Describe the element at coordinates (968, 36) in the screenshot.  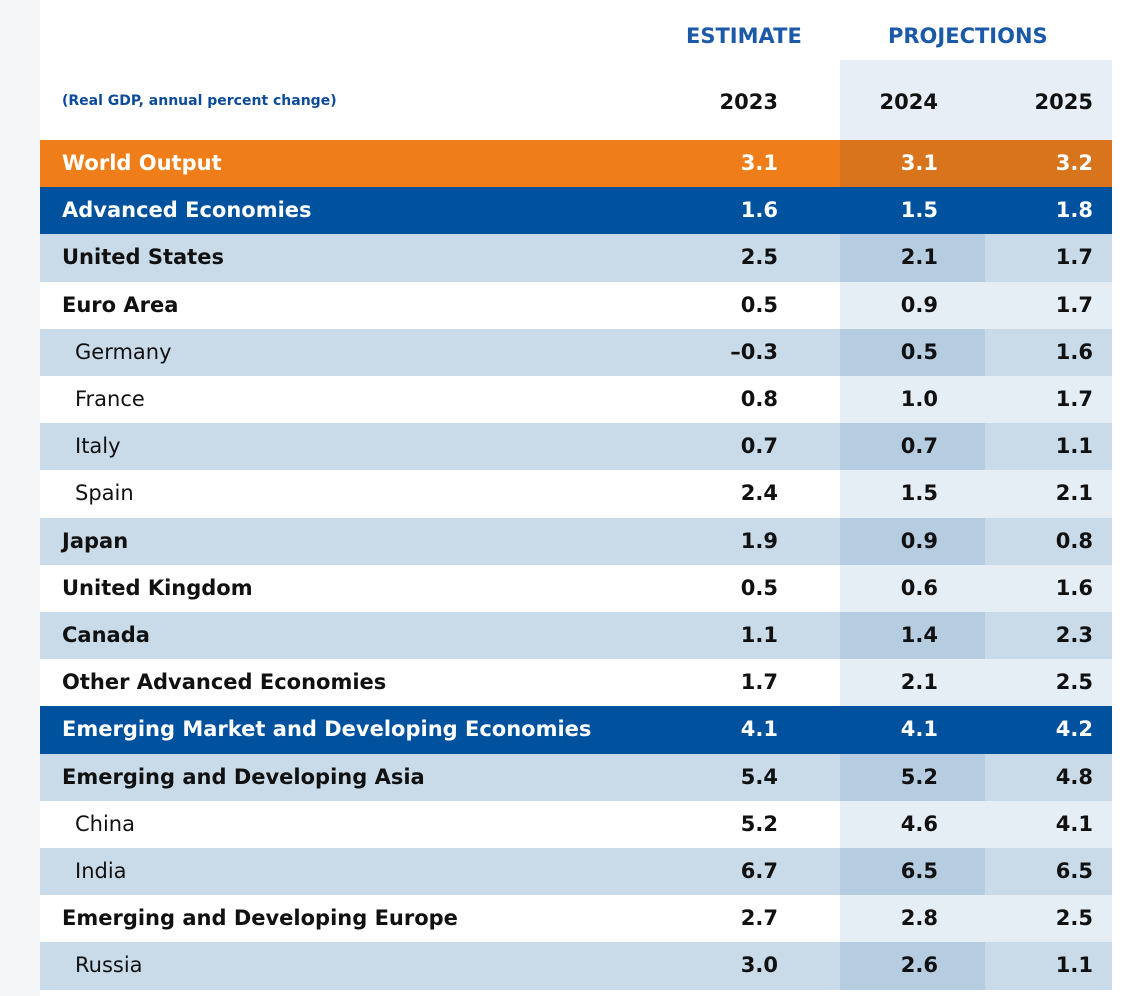
I see `projections-label: PROJECTIONS` at that location.